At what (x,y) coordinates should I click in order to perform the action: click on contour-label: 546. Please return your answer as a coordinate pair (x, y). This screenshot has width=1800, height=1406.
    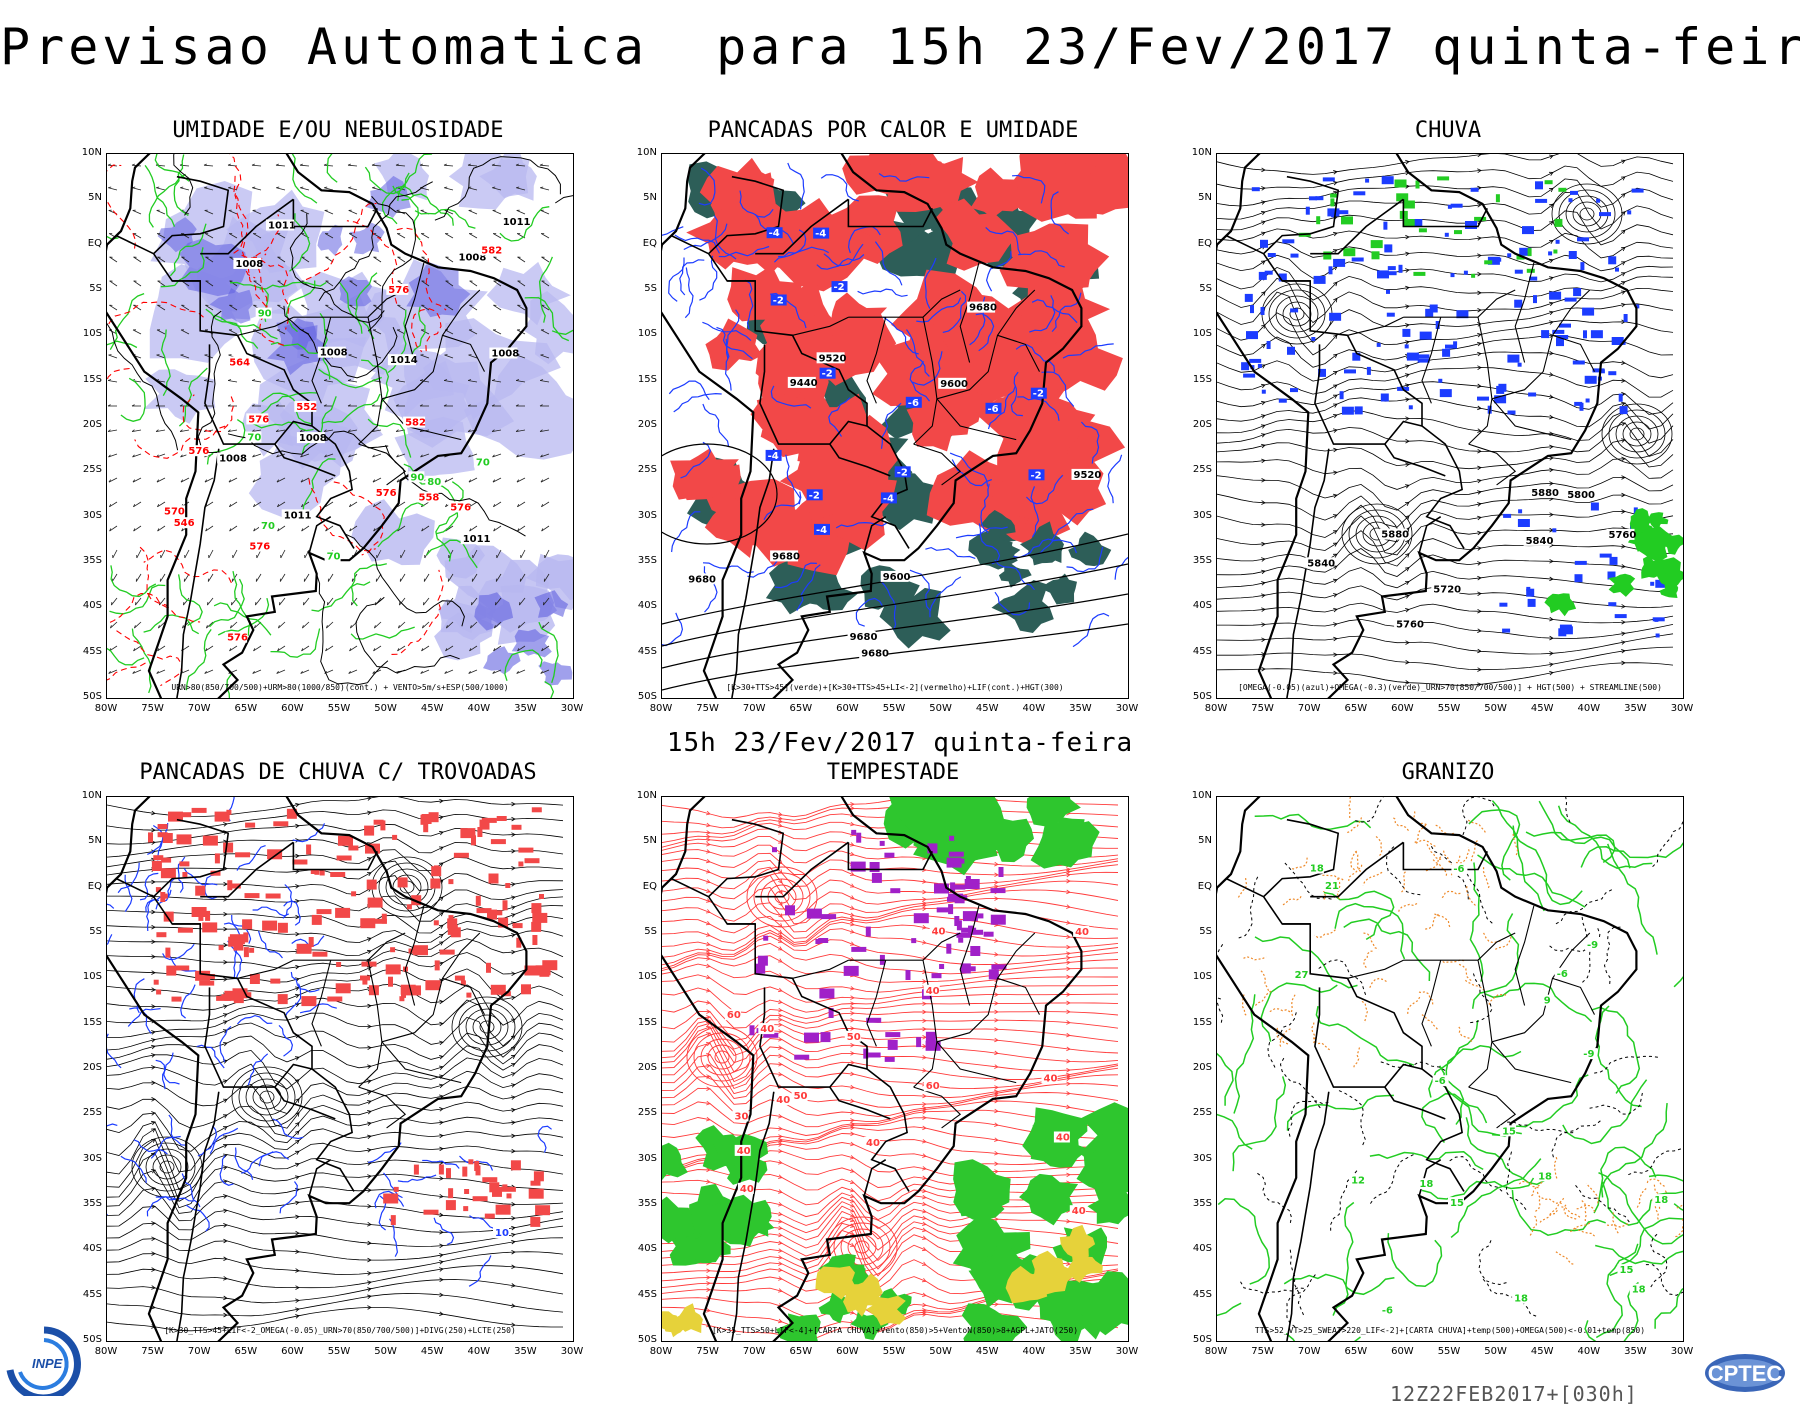
    Looking at the image, I should click on (184, 523).